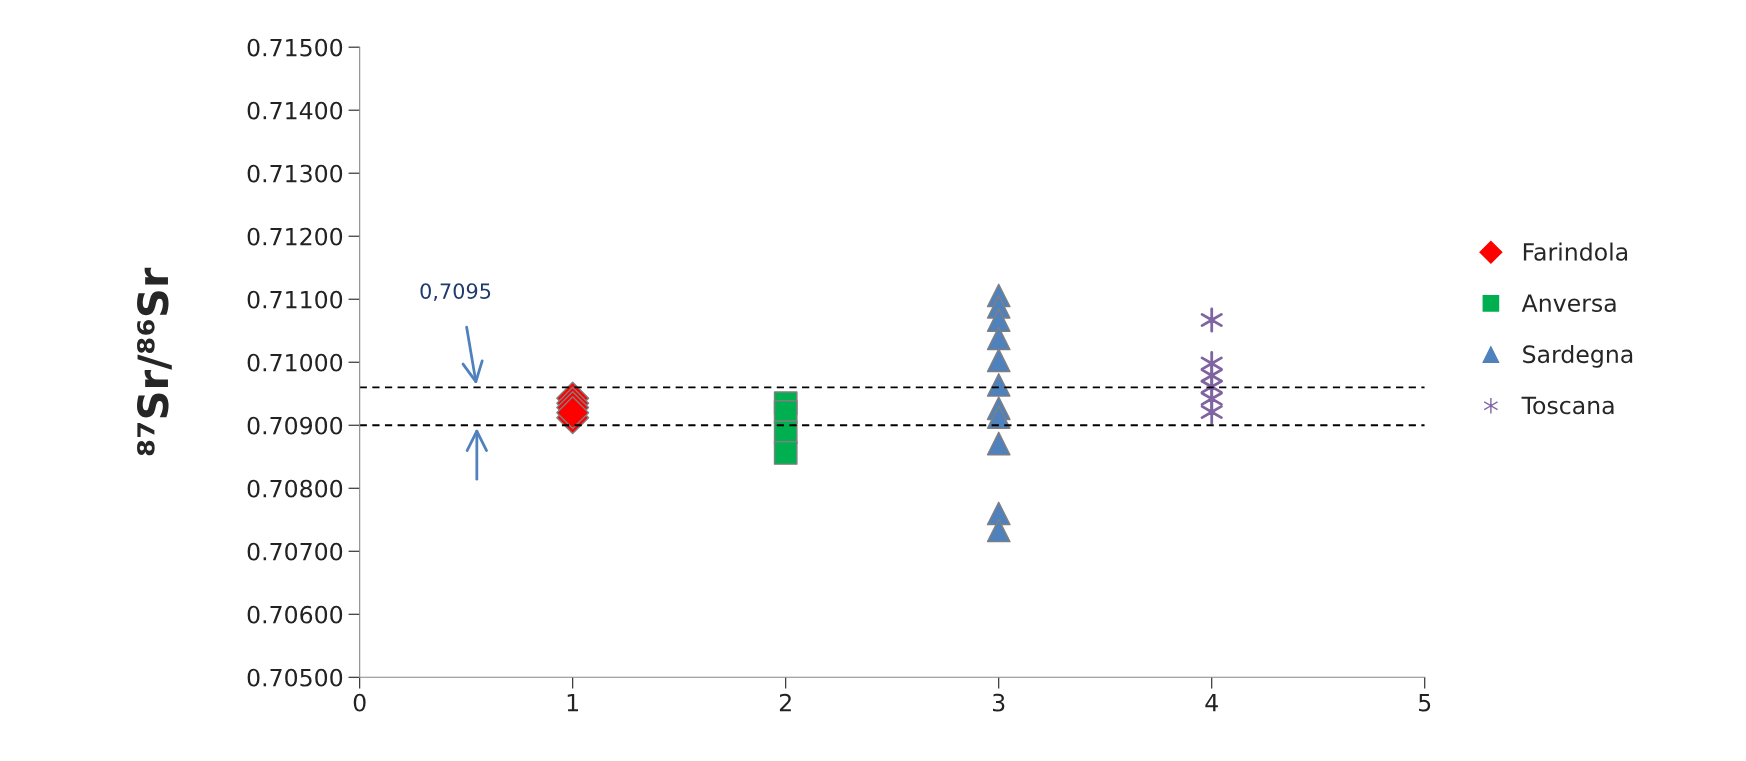 The width and height of the screenshot is (1746, 761). What do you see at coordinates (1568, 303) in the screenshot?
I see `legend-label: Anversa` at bounding box center [1568, 303].